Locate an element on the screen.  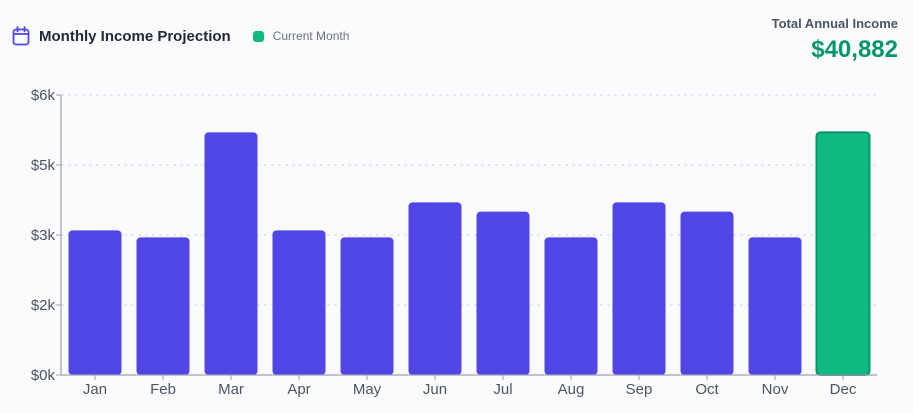
bar-feb is located at coordinates (163, 306).